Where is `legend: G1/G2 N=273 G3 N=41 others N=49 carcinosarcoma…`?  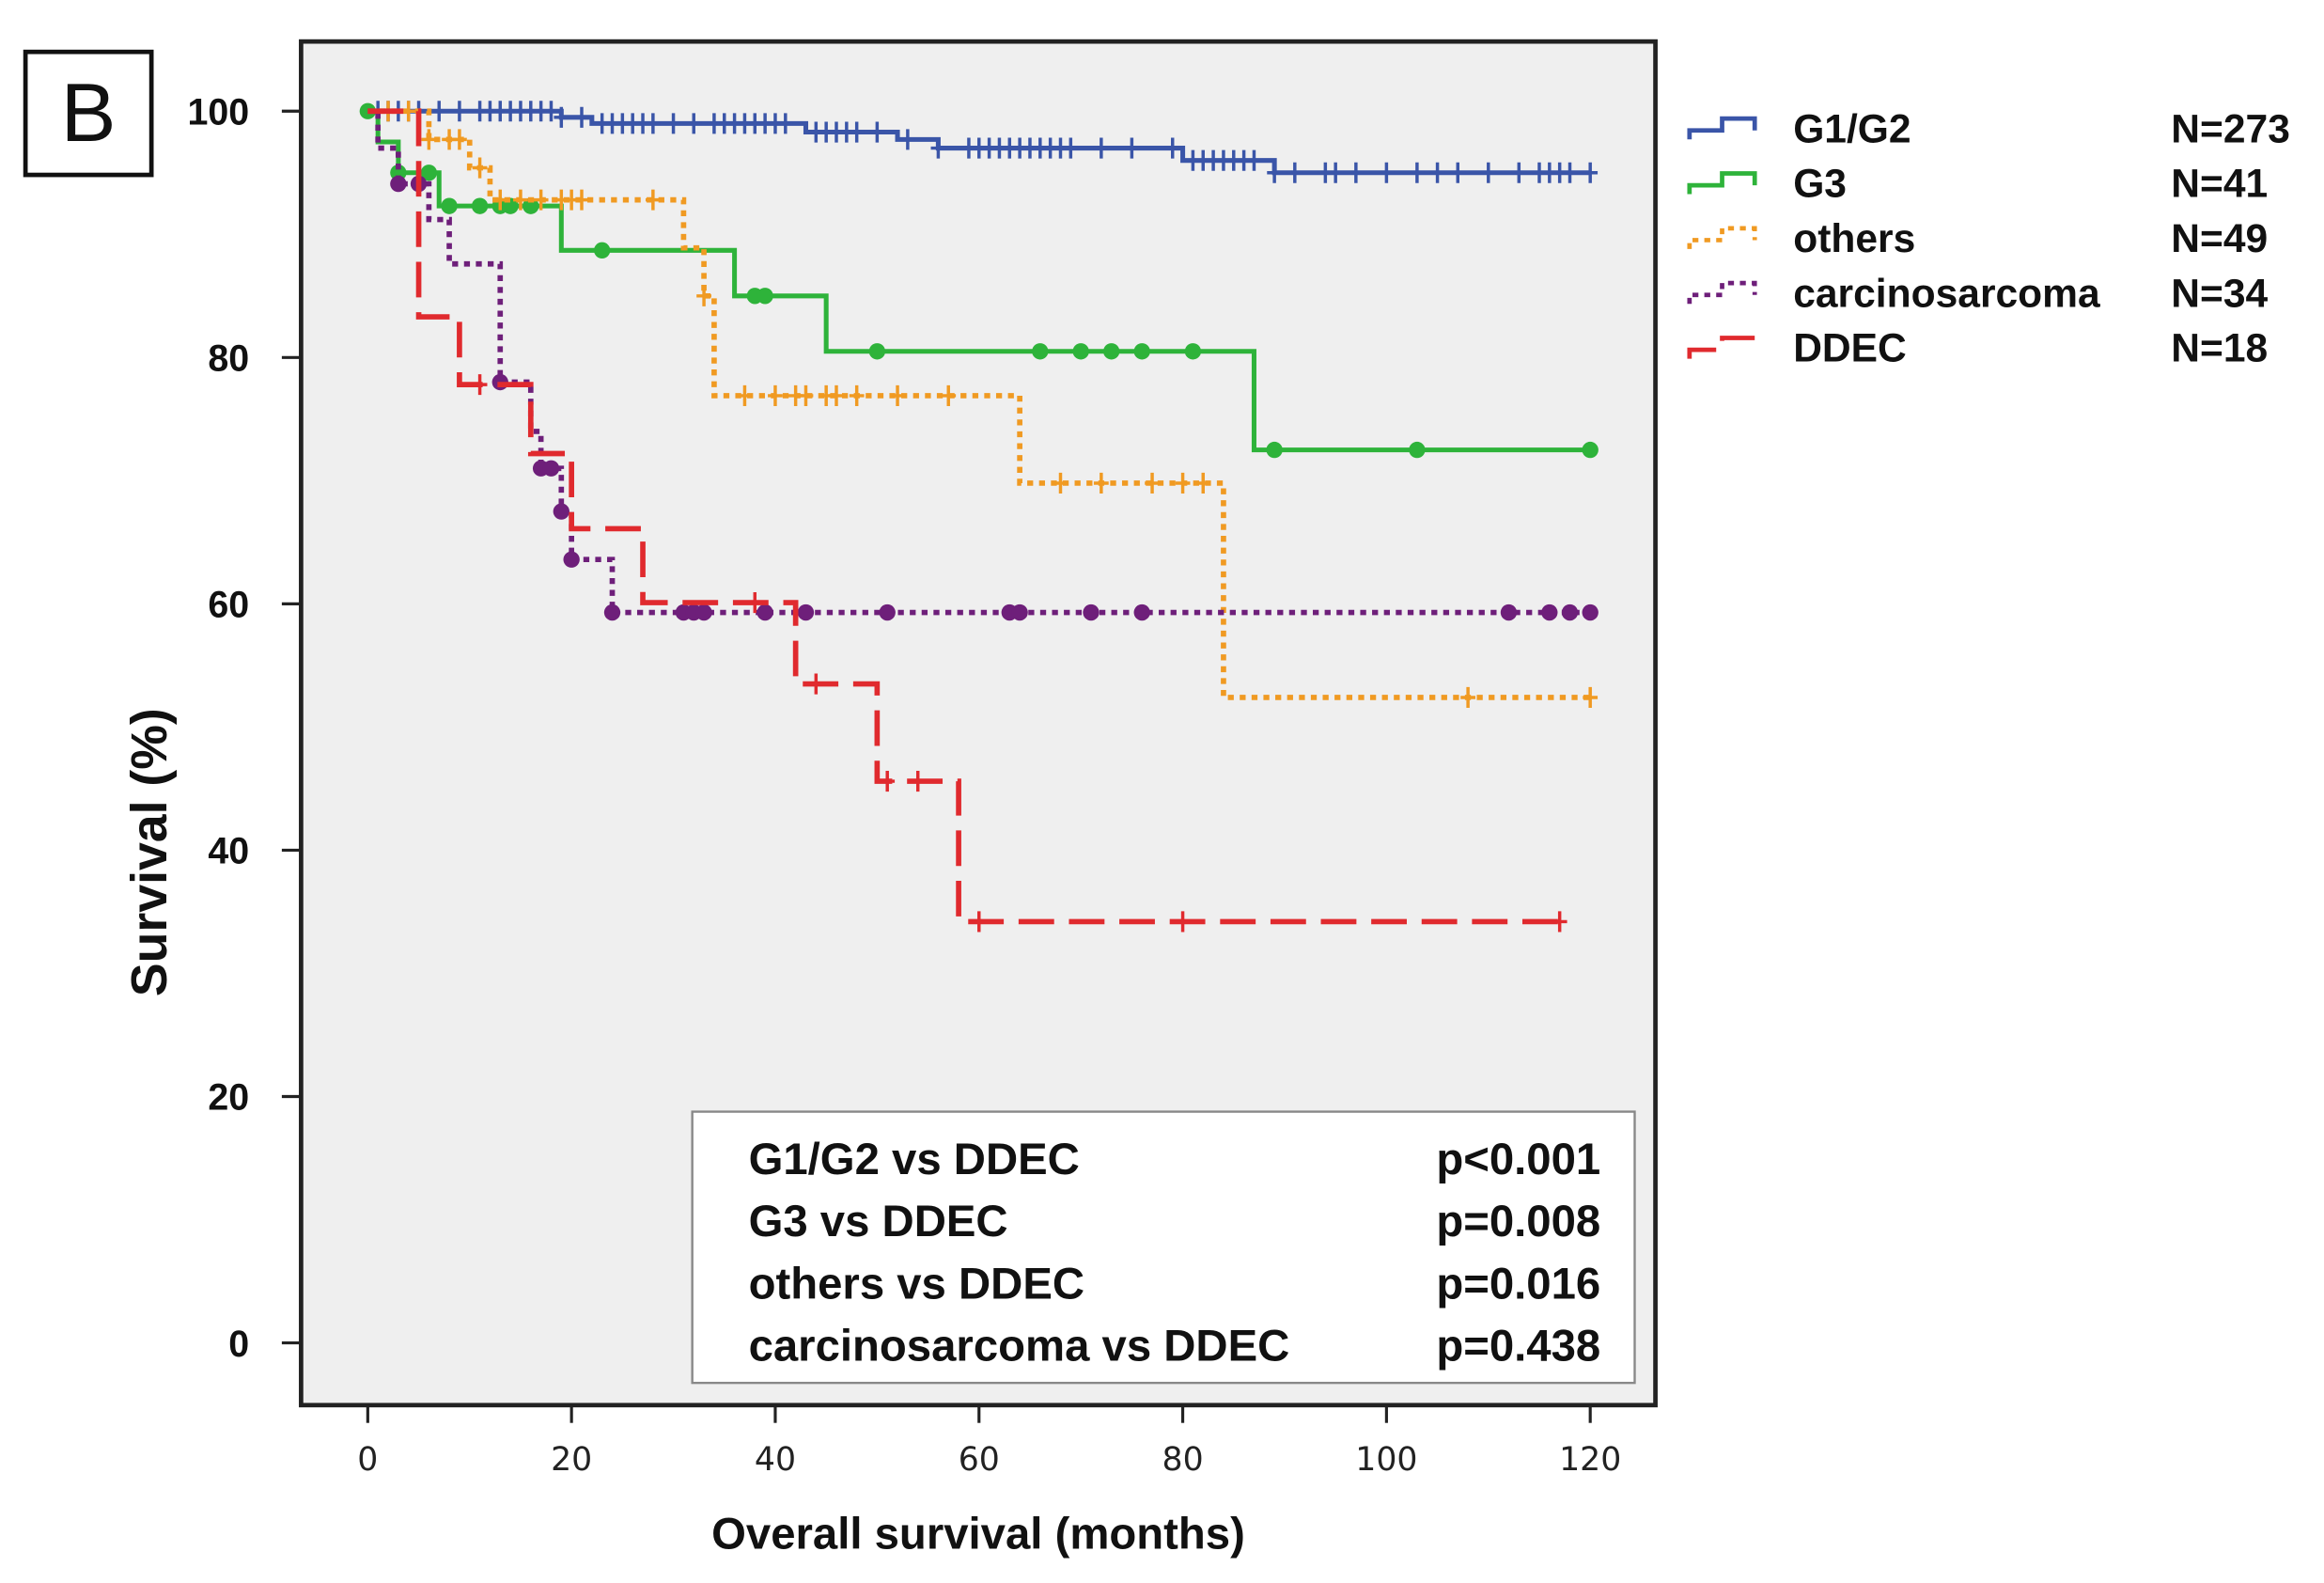 legend: G1/G2 N=273 G3 N=41 others N=49 carcinosarcoma… is located at coordinates (1988, 238).